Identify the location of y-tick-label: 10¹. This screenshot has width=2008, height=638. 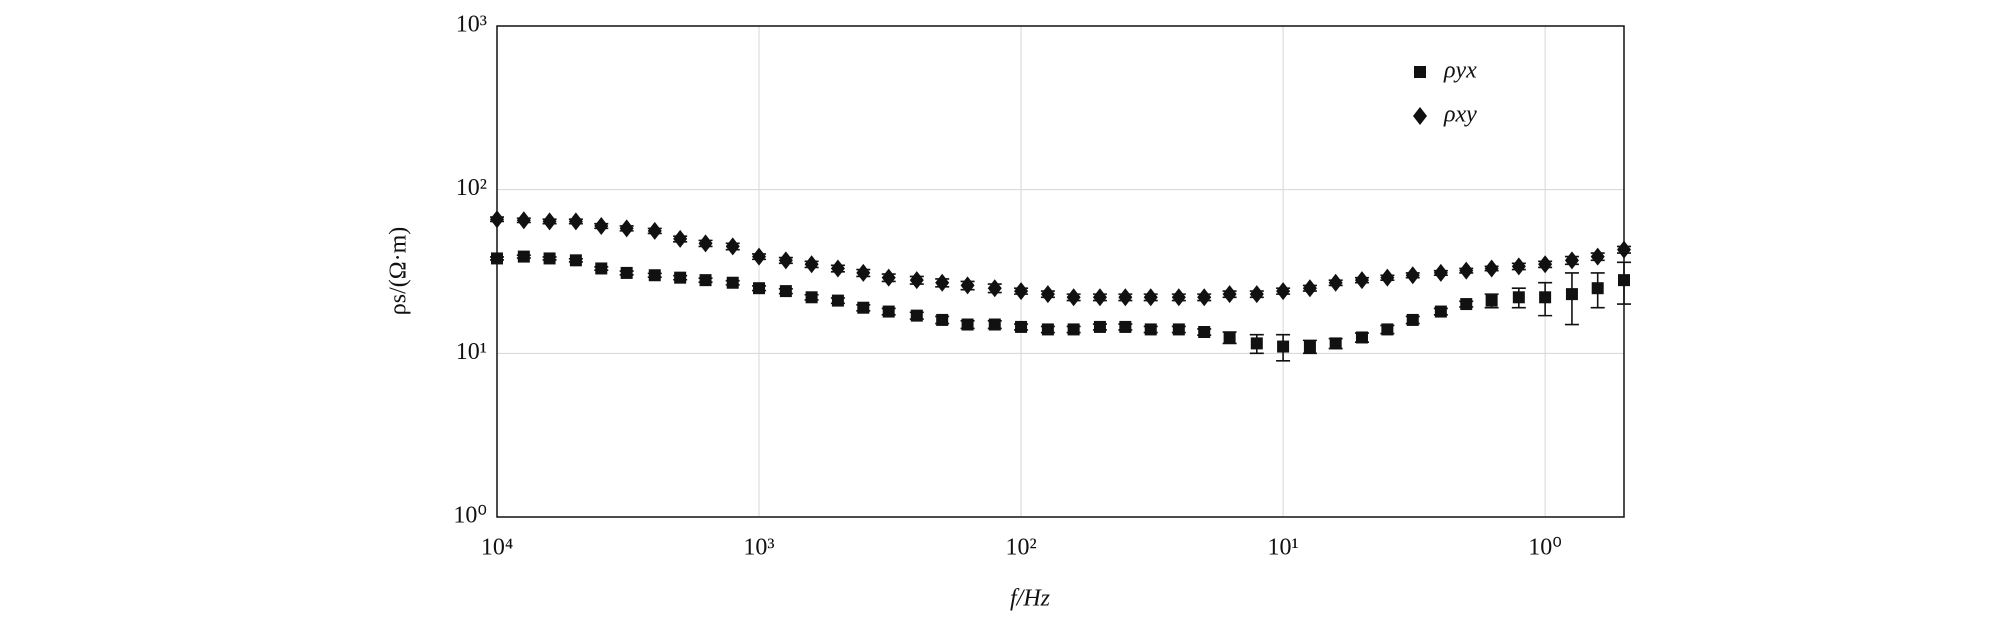
(471, 352).